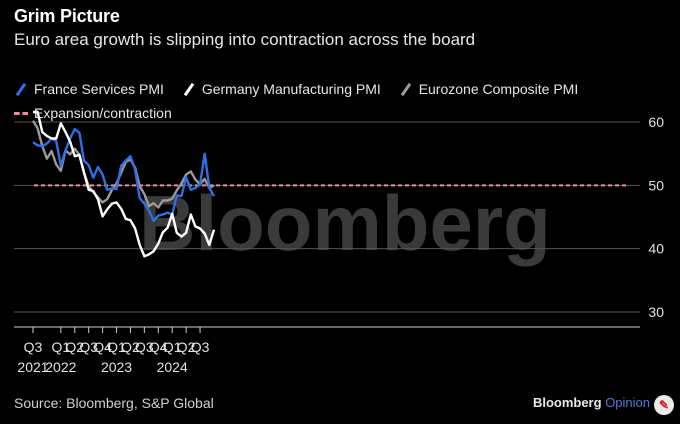  I want to click on watermark-text: Bloomberg, so click(345, 223).